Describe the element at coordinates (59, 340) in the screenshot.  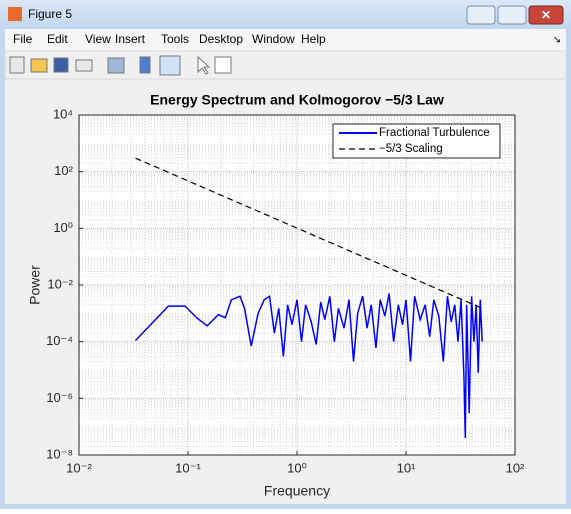
I see `y-tick-label: 10⁻⁴` at that location.